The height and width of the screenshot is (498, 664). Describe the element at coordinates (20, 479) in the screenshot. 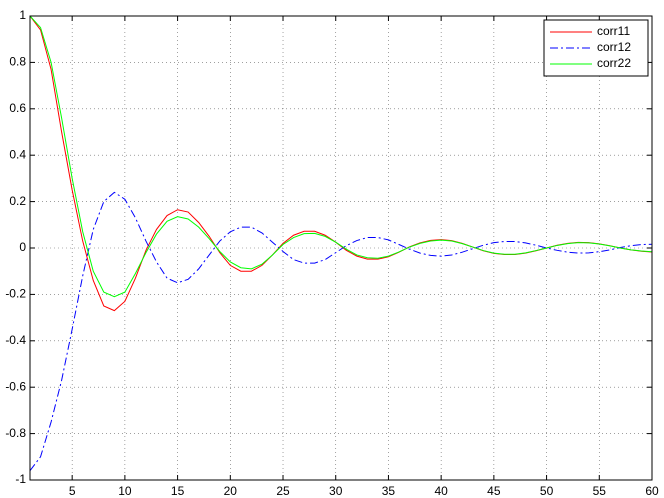

I see `y-tick-label: -1` at that location.